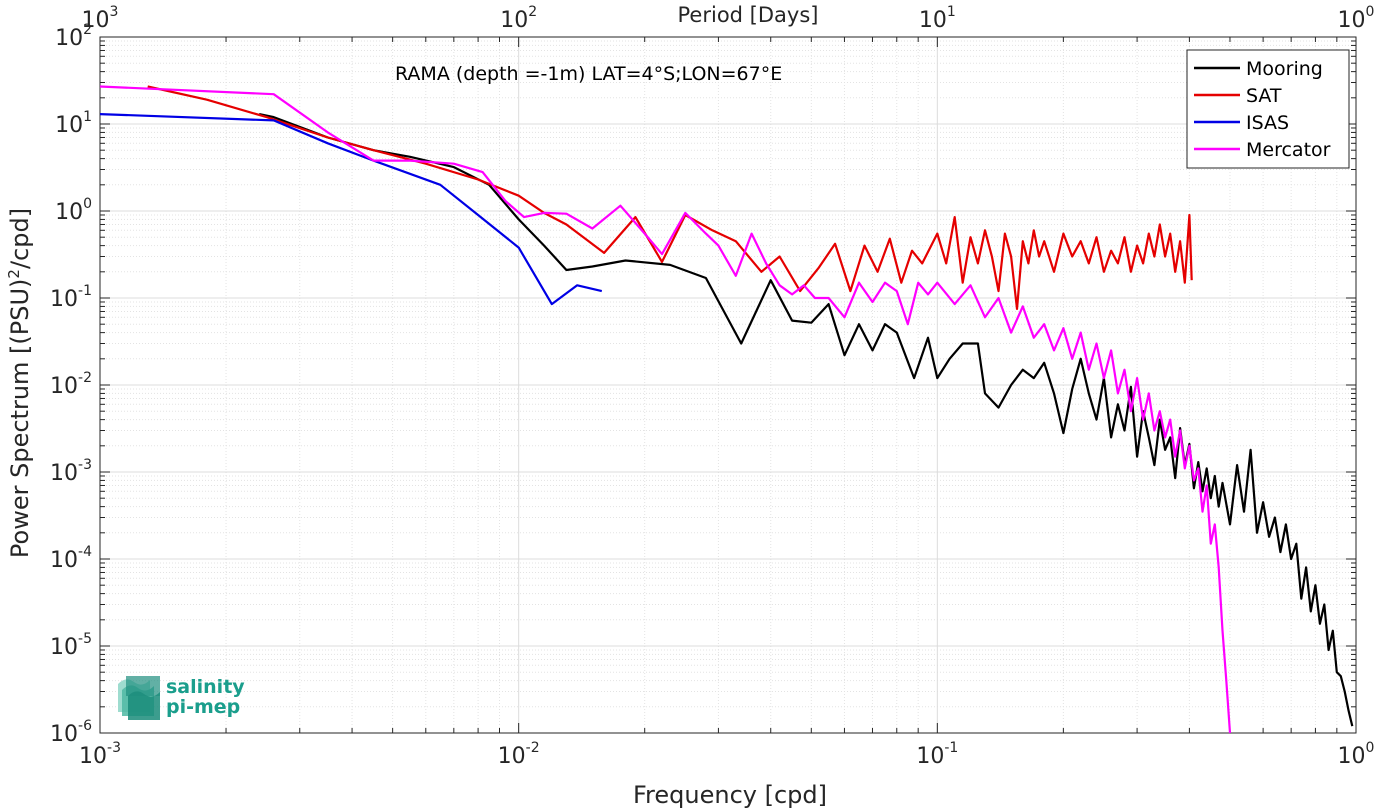  I want to click on top-tick-label-exponent: 0, so click(1370, 12).